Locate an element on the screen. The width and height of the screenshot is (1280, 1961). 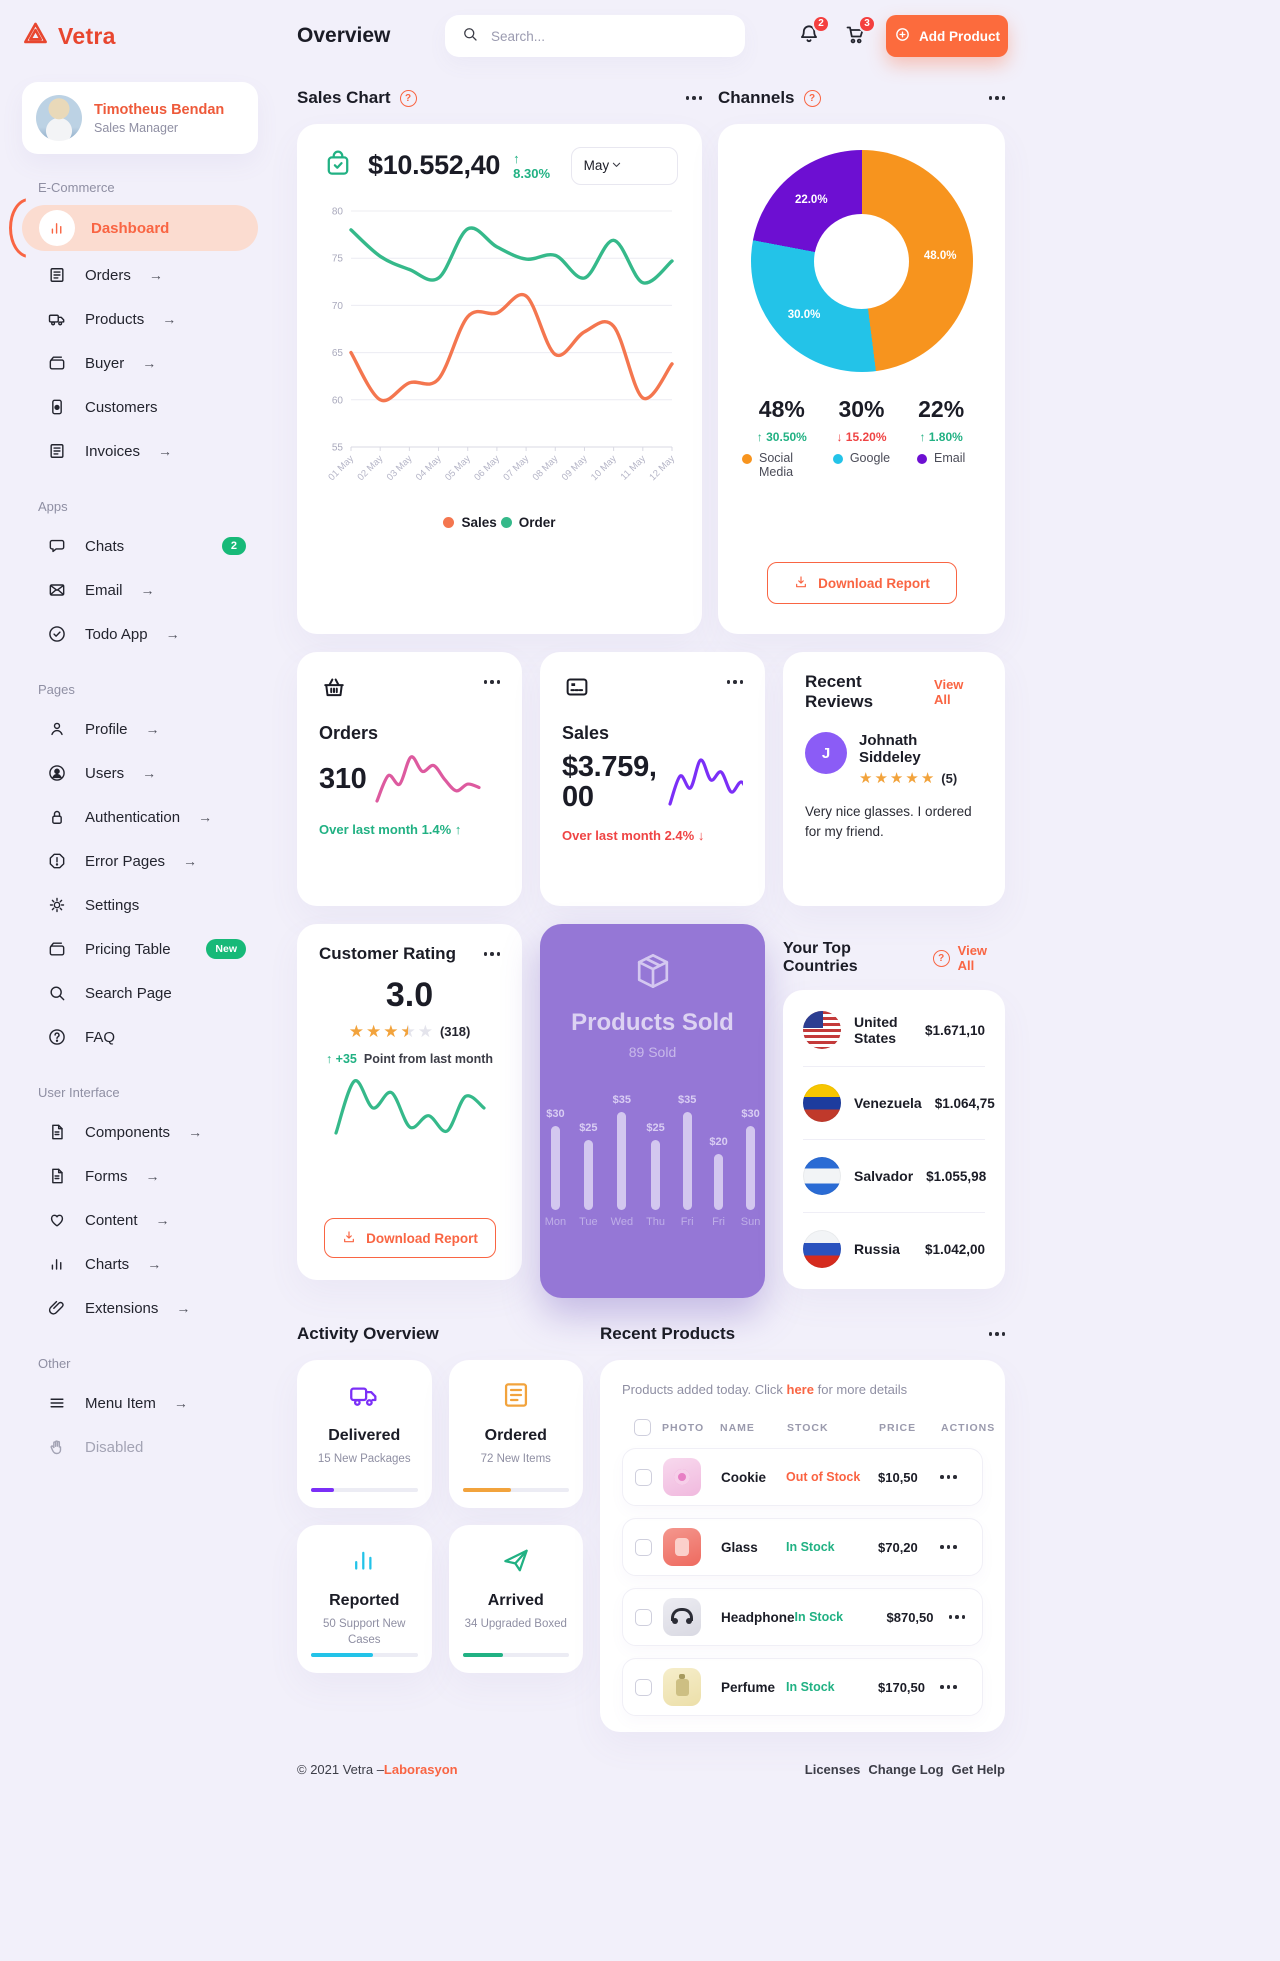
orders-title: Orders is located at coordinates (349, 733).